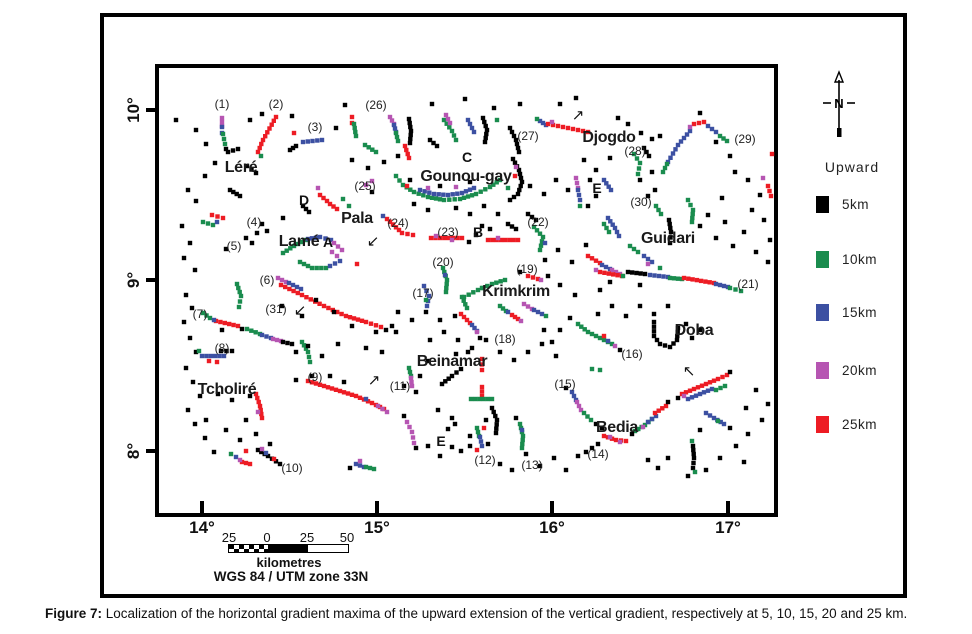 Image resolution: width=972 pixels, height=634 pixels. I want to click on x-axis-tick-label: 14°, so click(202, 527).